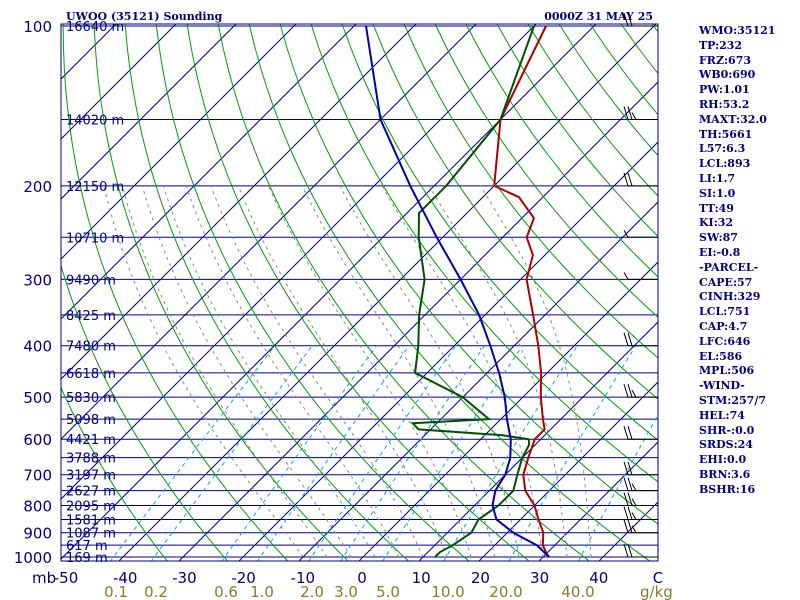 The width and height of the screenshot is (800, 600). Describe the element at coordinates (722, 415) in the screenshot. I see `index-row: HEL:74` at that location.